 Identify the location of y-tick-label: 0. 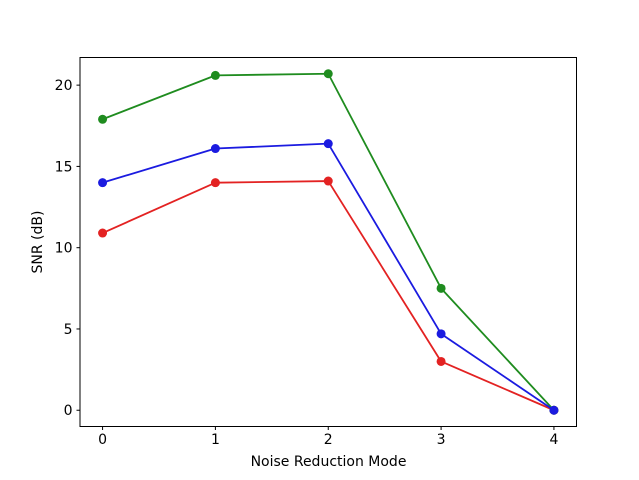
(68, 411).